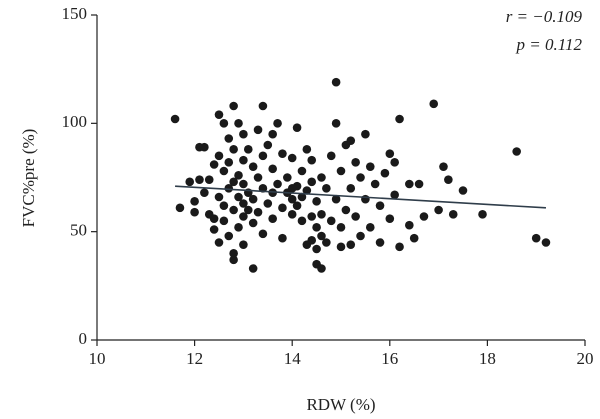 Image resolution: width=600 pixels, height=419 pixels. I want to click on x-tick-label: 16, so click(389, 358).